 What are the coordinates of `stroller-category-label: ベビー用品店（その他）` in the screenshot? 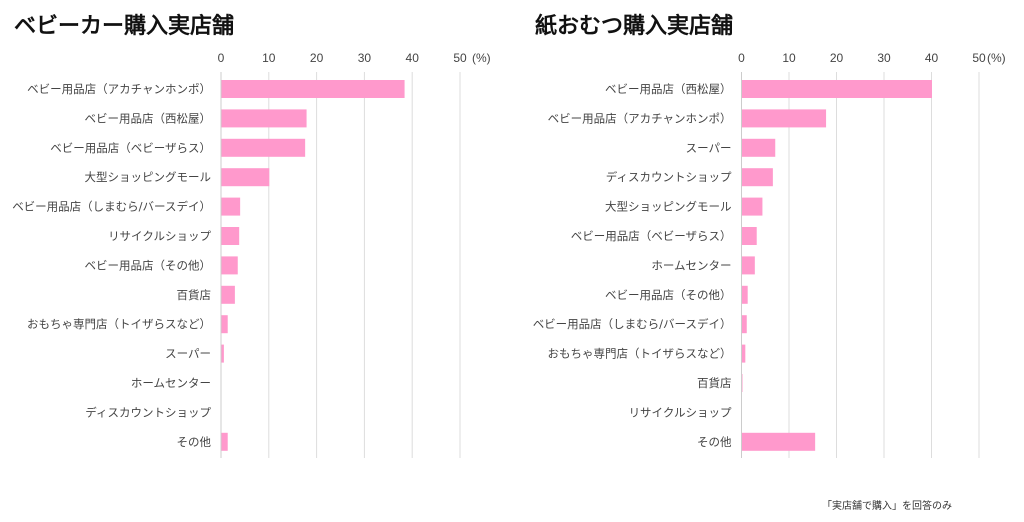 It's located at (148, 265).